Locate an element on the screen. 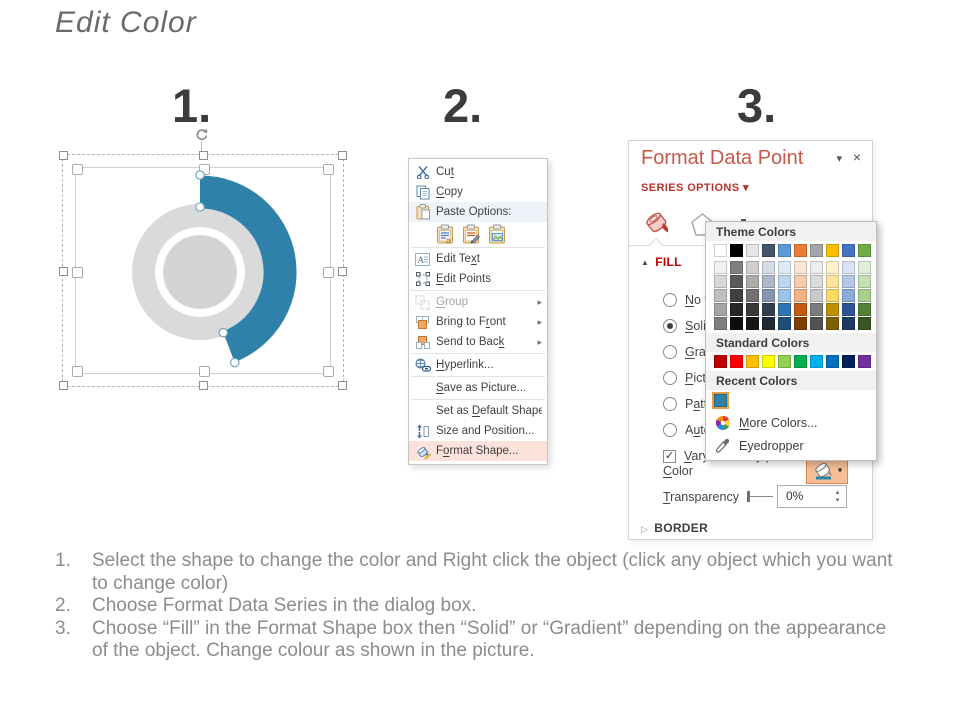  checkbox: ✓ is located at coordinates (669, 456).